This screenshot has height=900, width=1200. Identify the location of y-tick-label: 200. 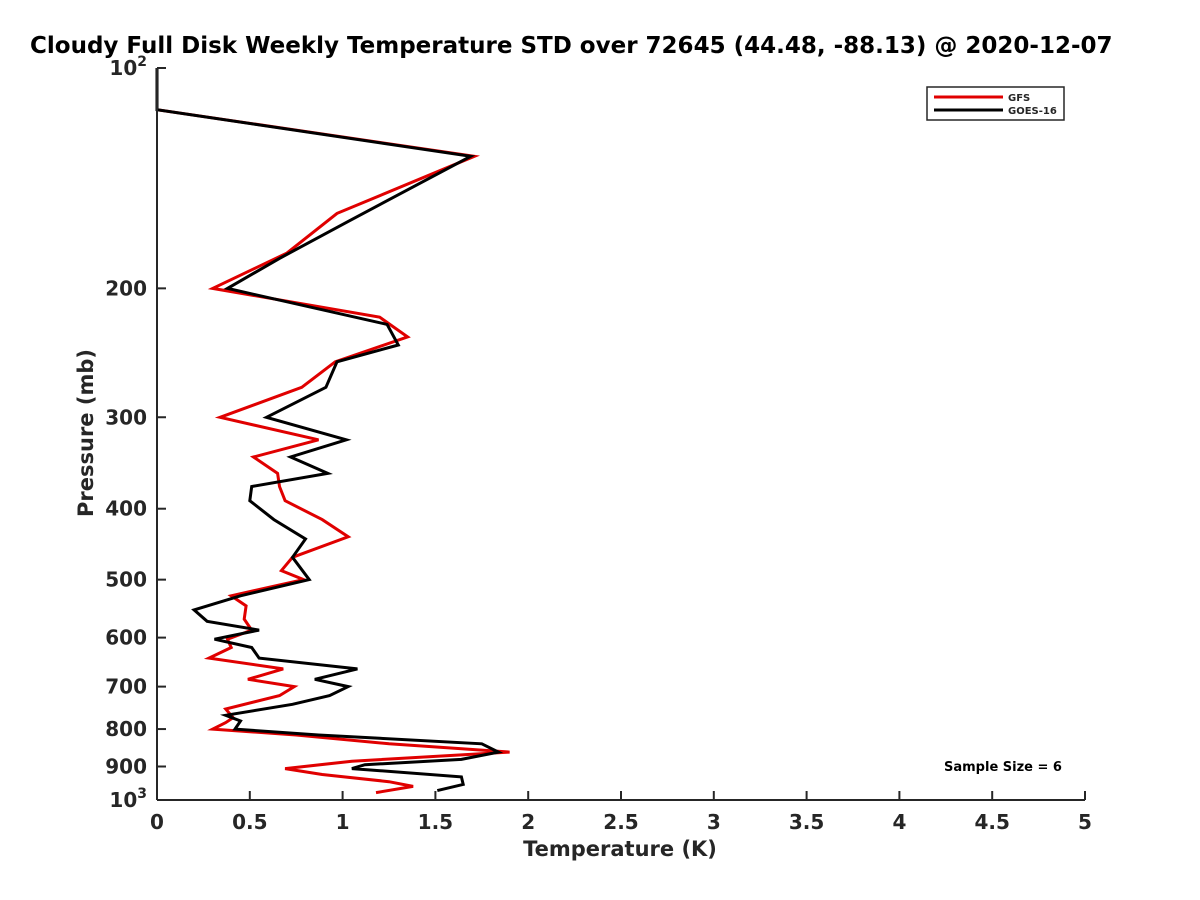
(126, 288).